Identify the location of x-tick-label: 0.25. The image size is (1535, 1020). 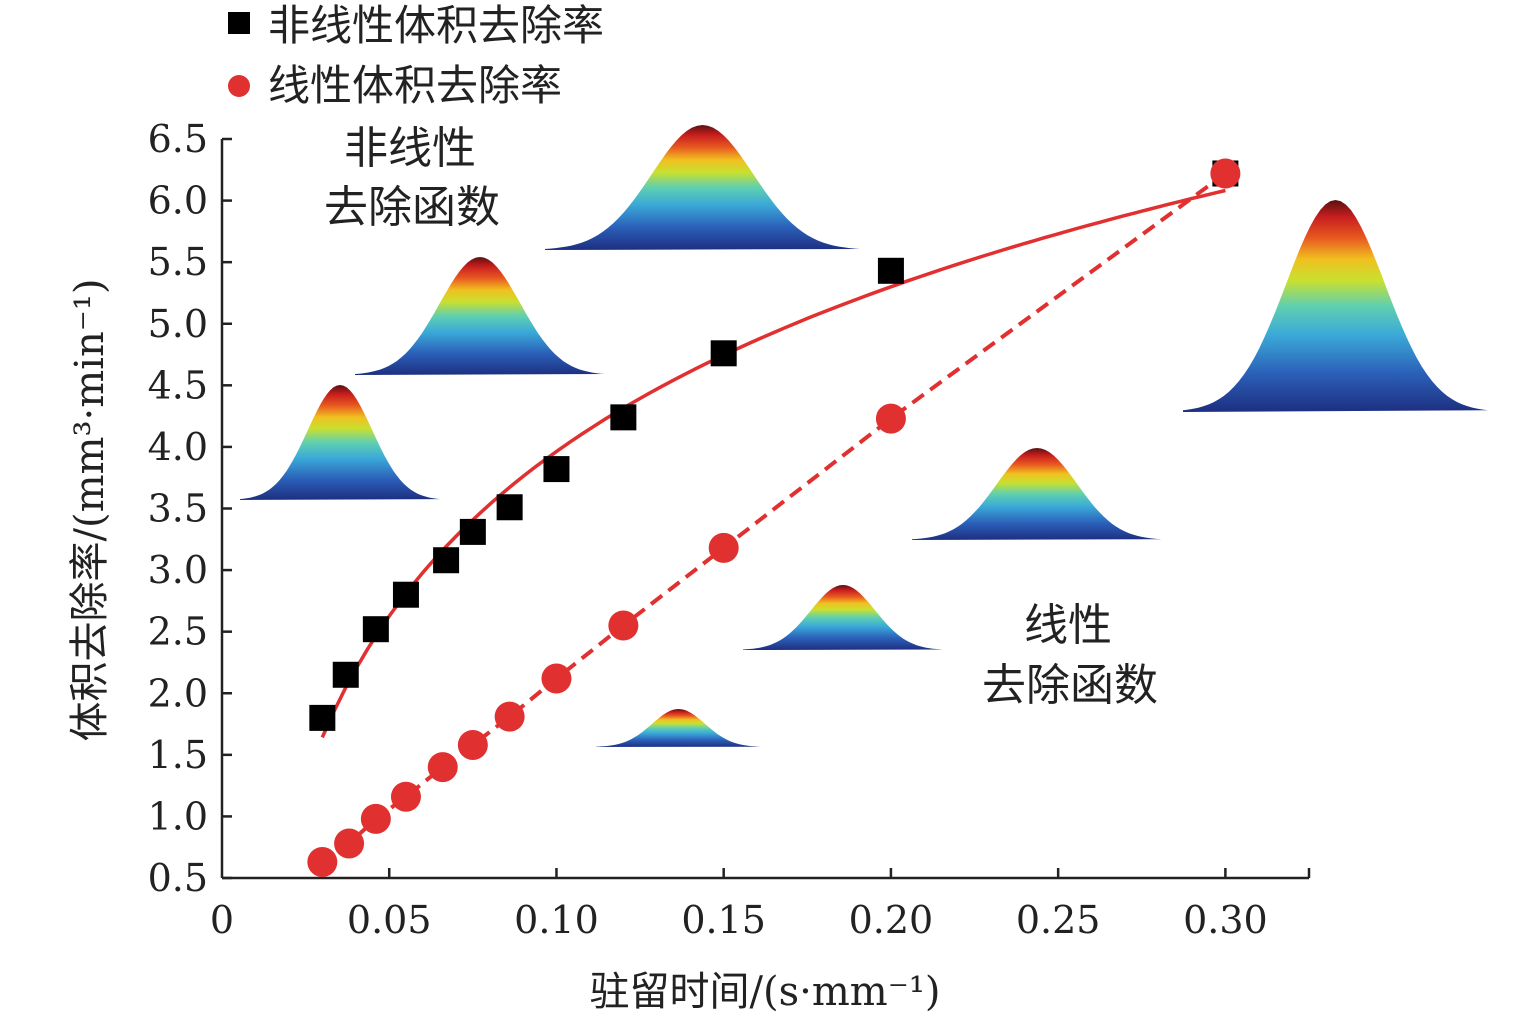
(1058, 920).